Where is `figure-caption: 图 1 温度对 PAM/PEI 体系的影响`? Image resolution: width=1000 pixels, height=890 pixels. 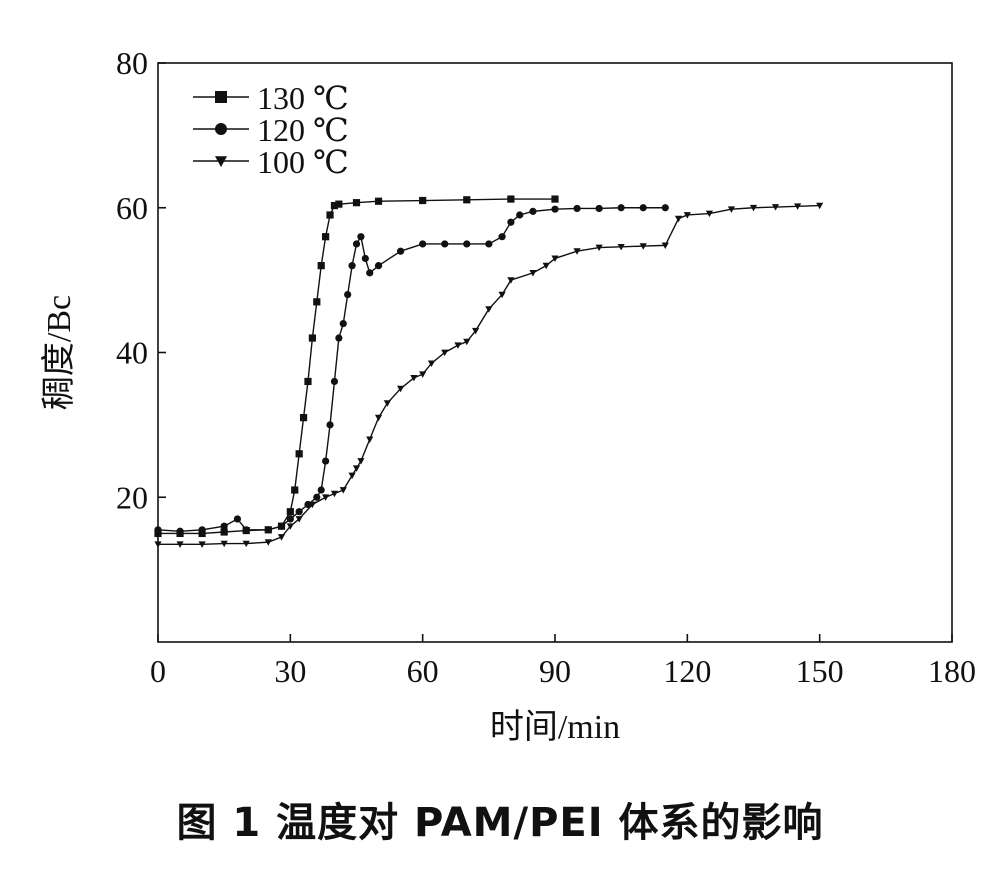
figure-caption: 图 1 温度对 PAM/PEI 体系的影响 is located at coordinates (500, 823).